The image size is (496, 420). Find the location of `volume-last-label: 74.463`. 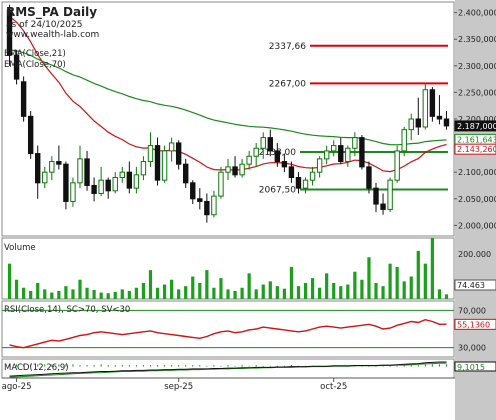

volume-last-label: 74.463 is located at coordinates (471, 285).